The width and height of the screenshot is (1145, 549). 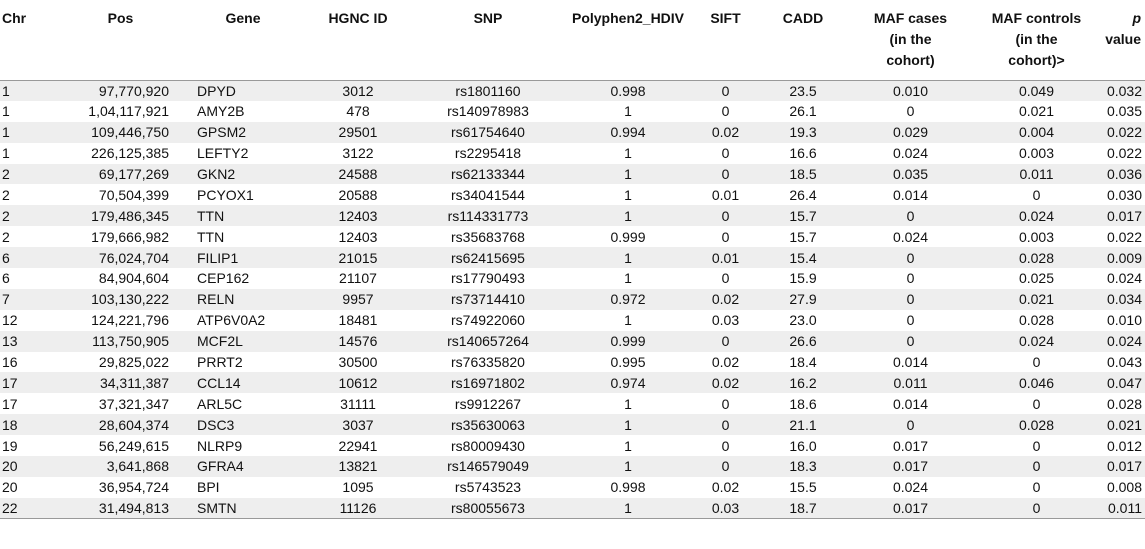 I want to click on cell-pos: 76,024,704, so click(x=133, y=257).